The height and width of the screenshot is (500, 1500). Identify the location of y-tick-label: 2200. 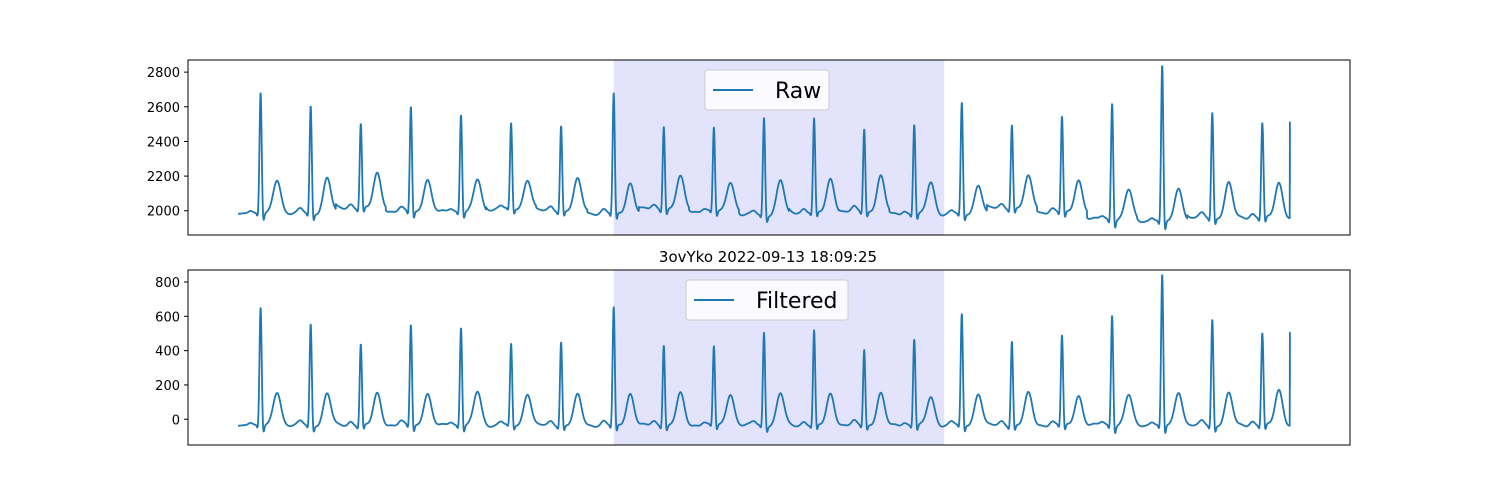
(163, 177).